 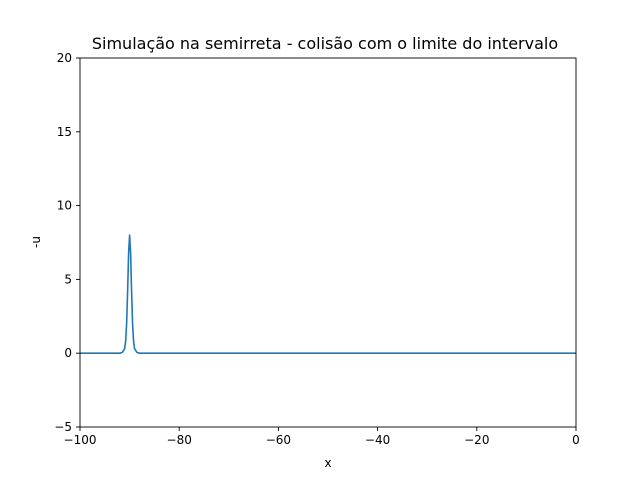 What do you see at coordinates (67, 242) in the screenshot?
I see `y-axis-ticks: −5 0 5 10 15 20` at bounding box center [67, 242].